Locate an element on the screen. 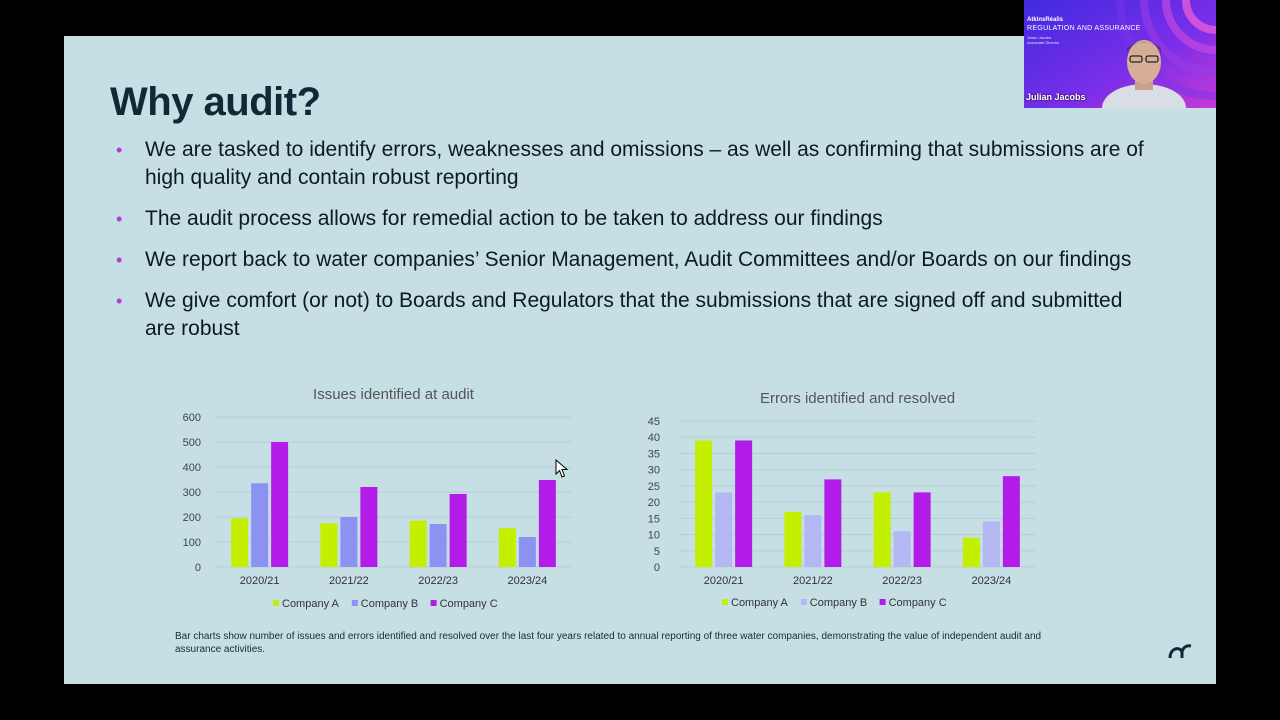 Image resolution: width=1280 pixels, height=720 pixels. y-tick-label: 500 is located at coordinates (192, 443).